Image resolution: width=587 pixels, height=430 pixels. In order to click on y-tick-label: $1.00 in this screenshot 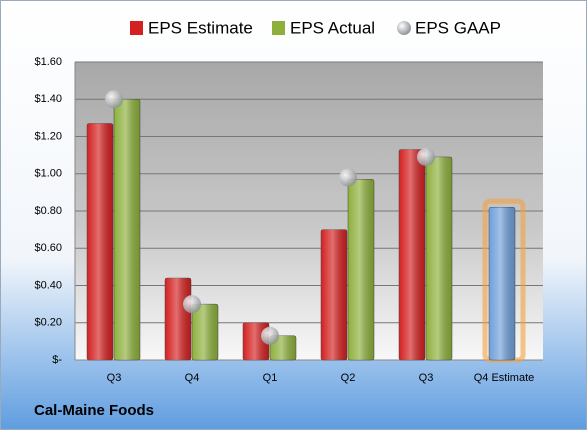, I will do `click(48, 174)`.